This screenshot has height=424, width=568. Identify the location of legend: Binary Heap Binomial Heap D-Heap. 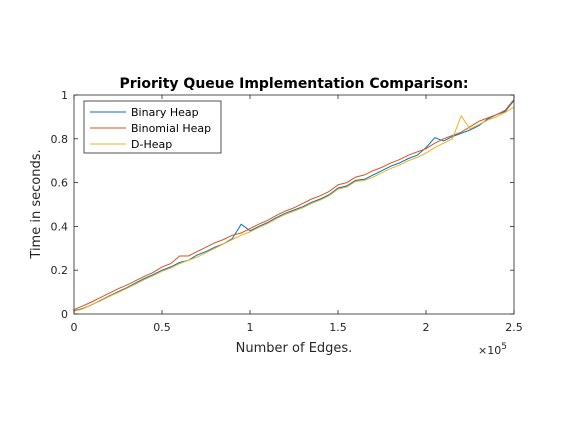
(152, 127).